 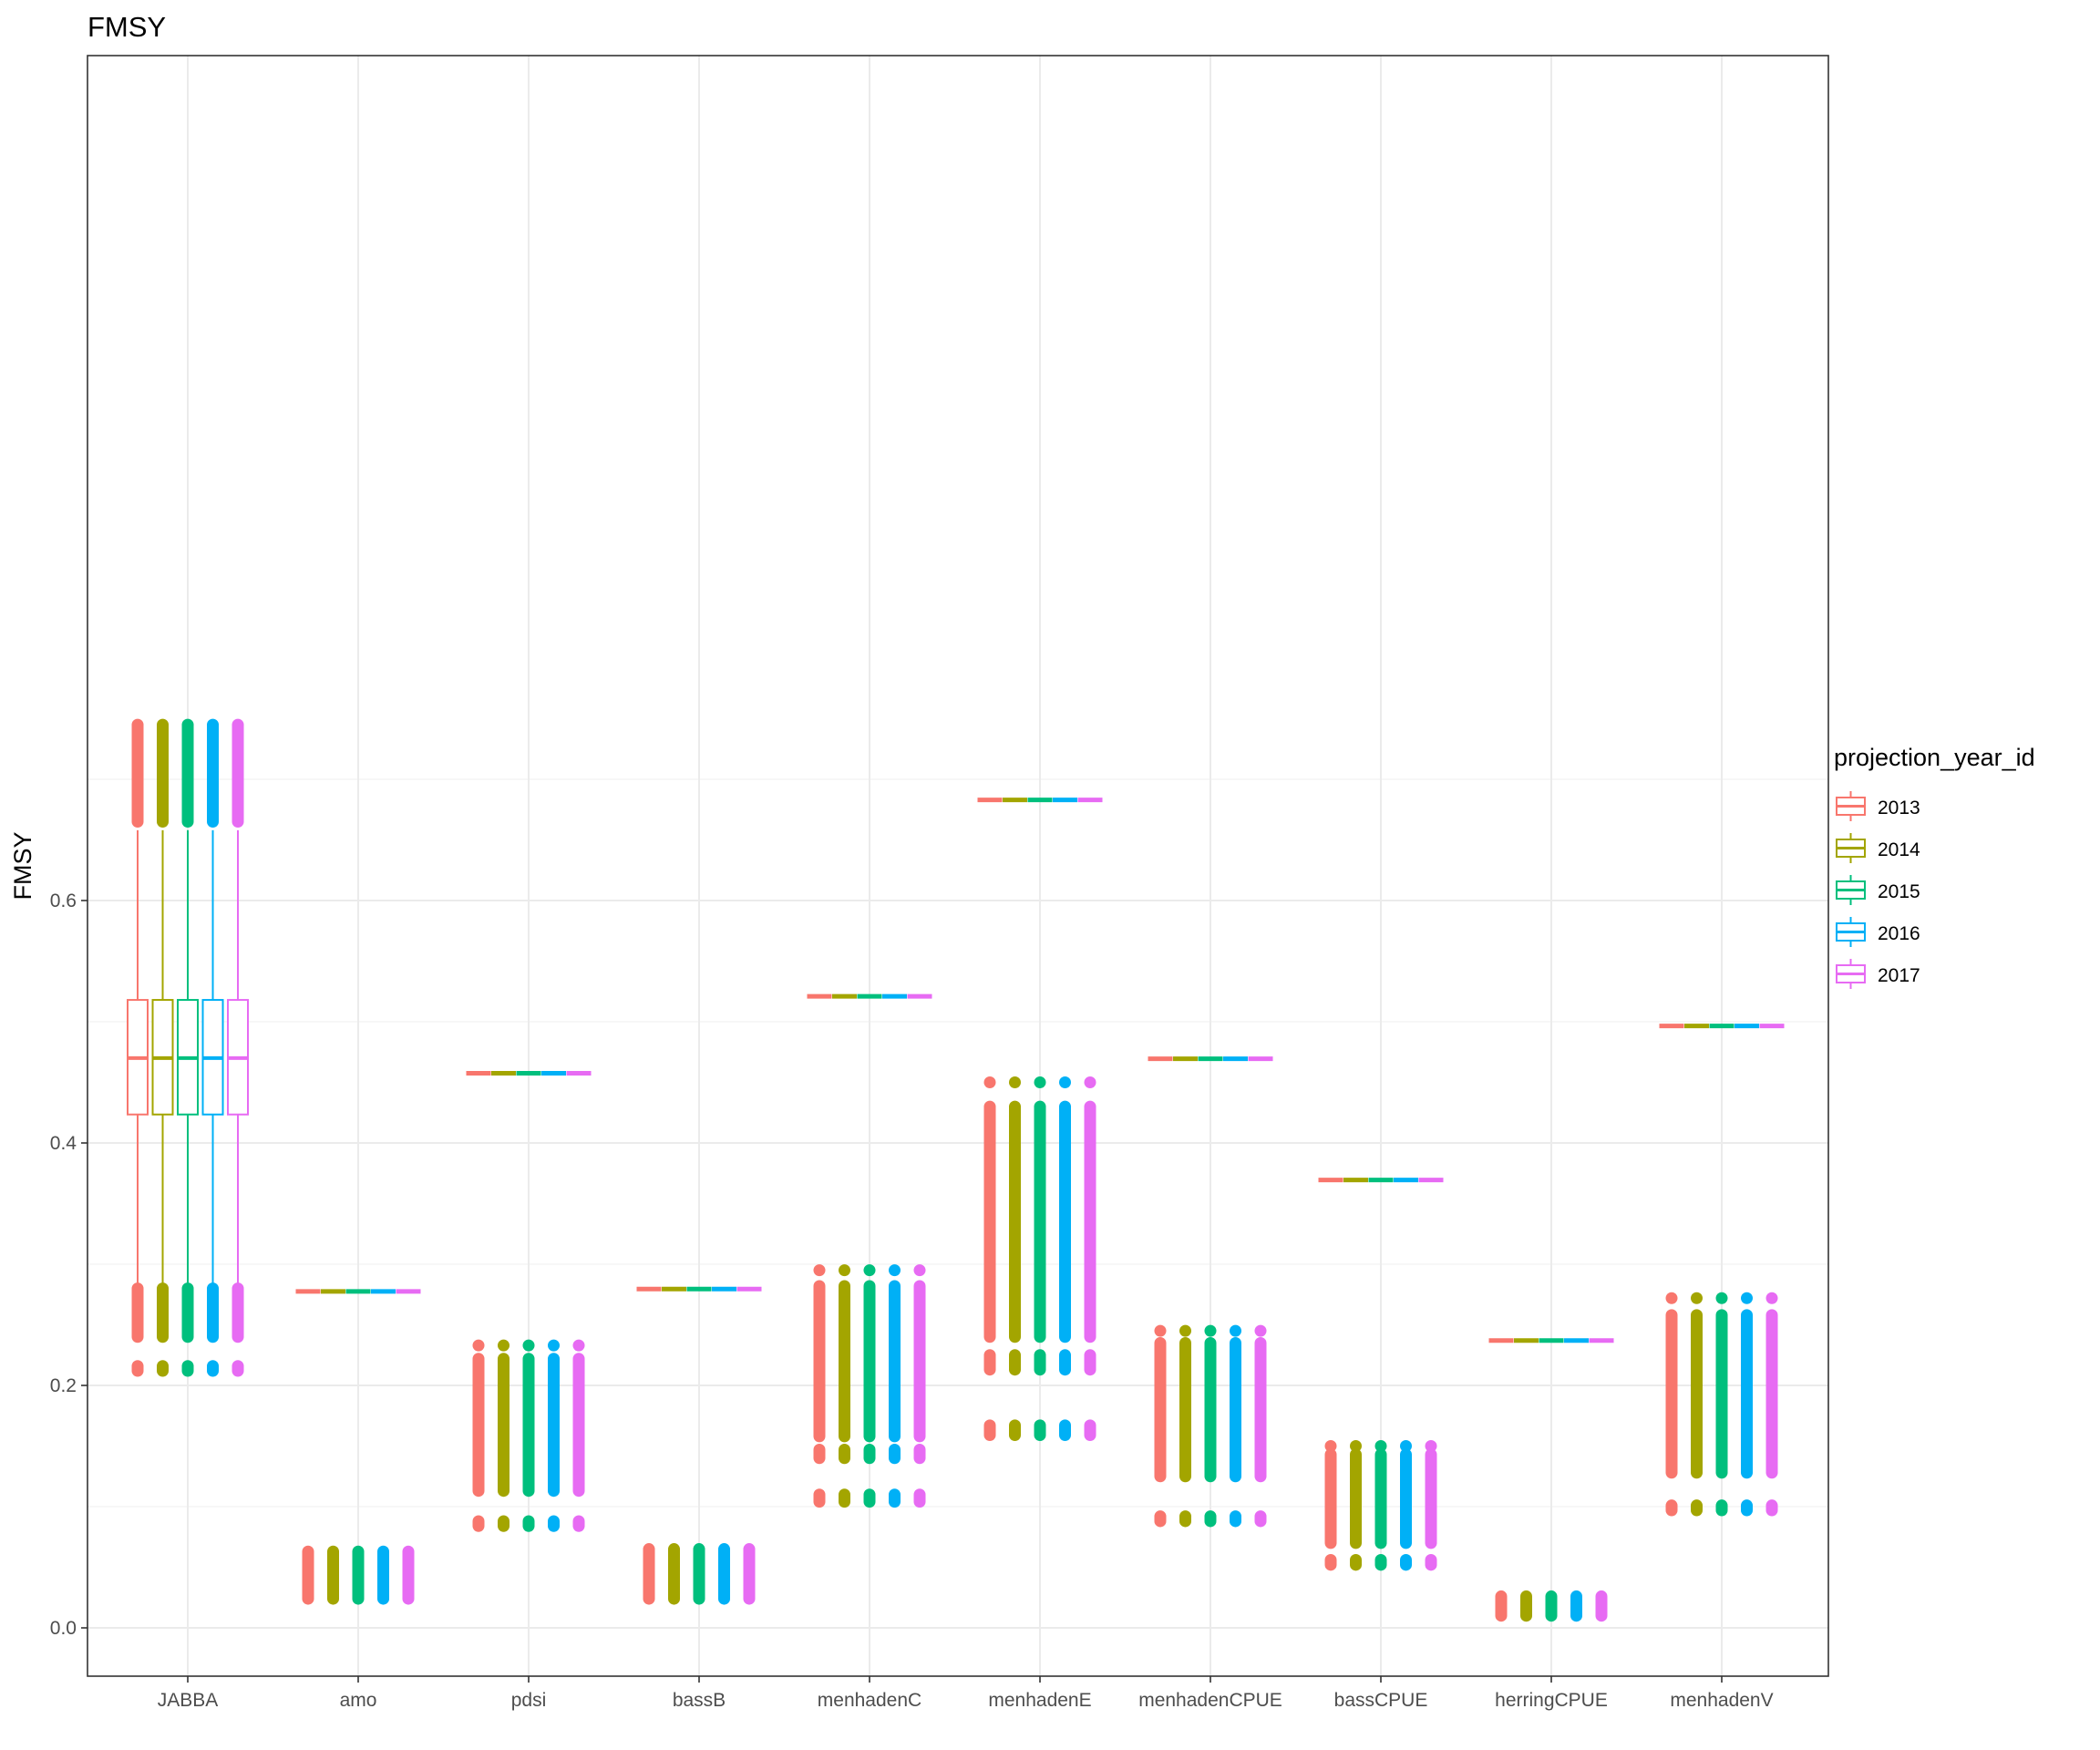 What do you see at coordinates (358, 1700) in the screenshot?
I see `x-tick-label: amo` at bounding box center [358, 1700].